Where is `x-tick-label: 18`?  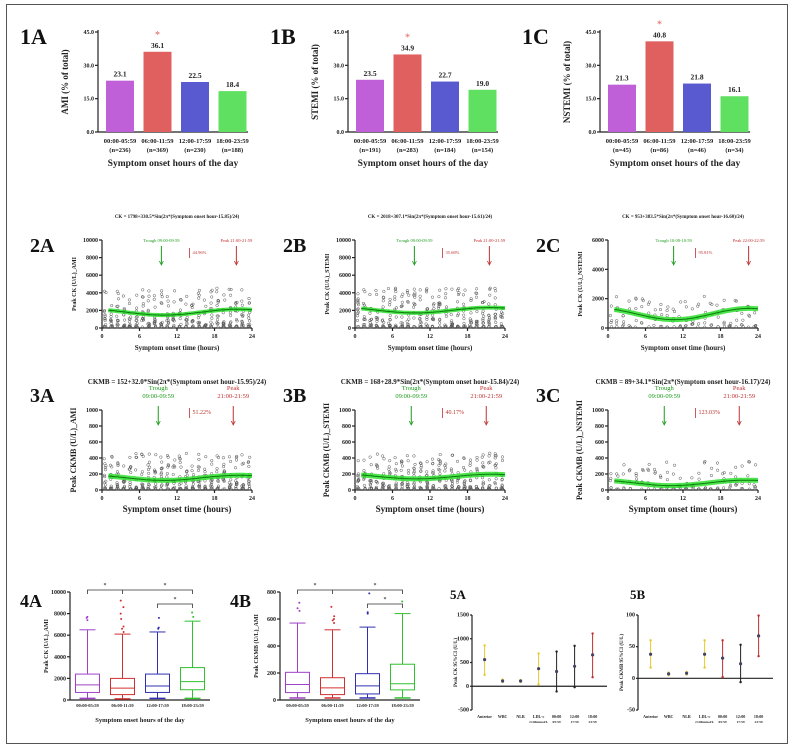
x-tick-label: 18 is located at coordinates (215, 499).